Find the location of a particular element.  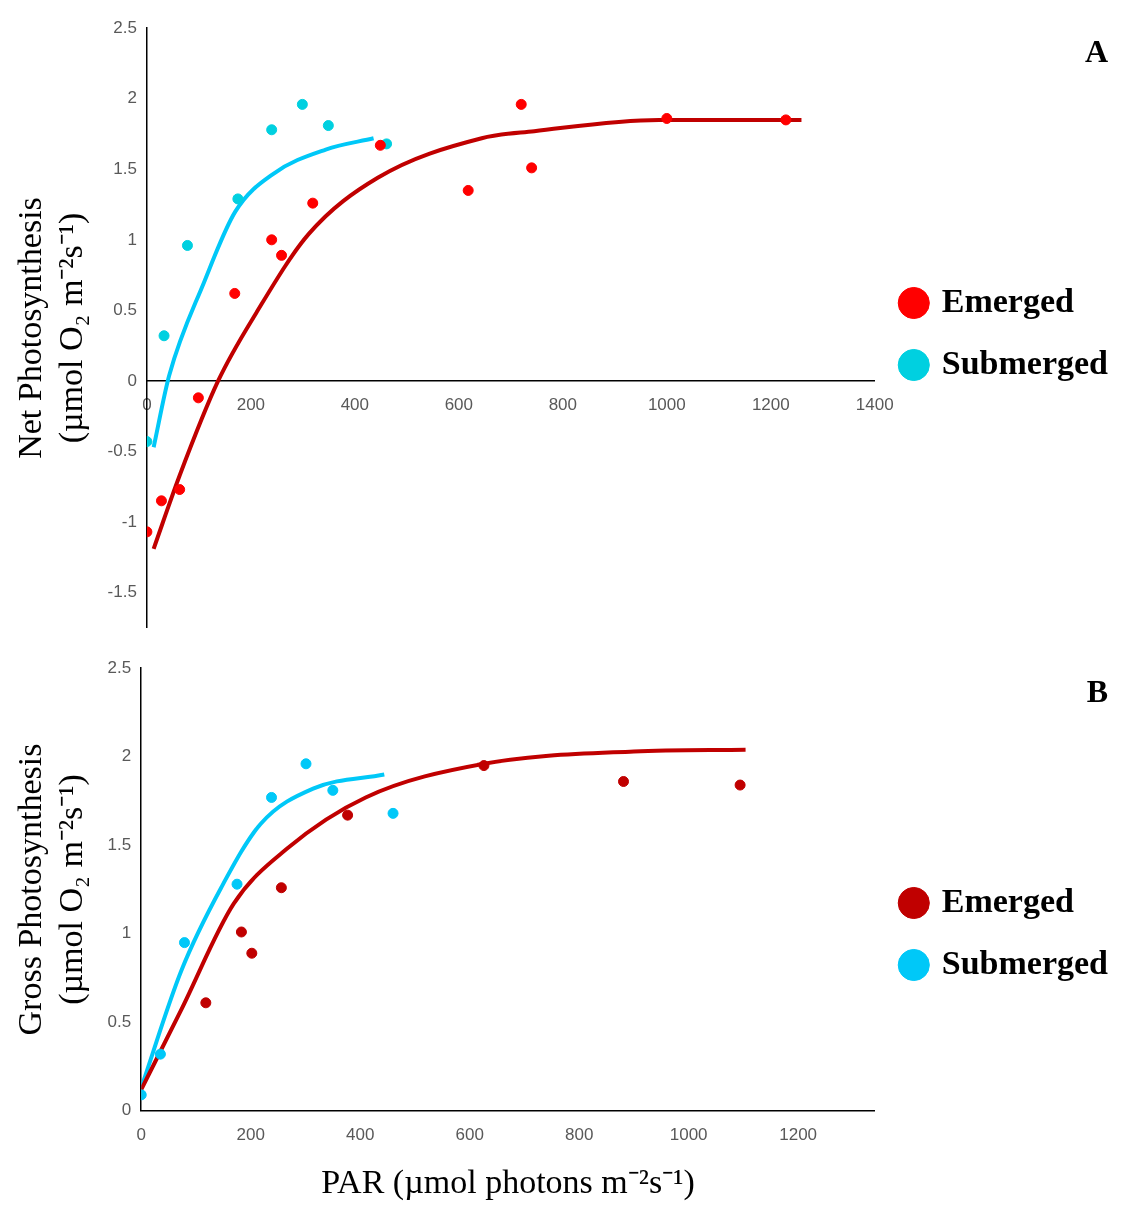

y-axis-title: Net Photosynthesis (µmol O₂ m⁻²s⁻¹) is located at coordinates (51, 328).